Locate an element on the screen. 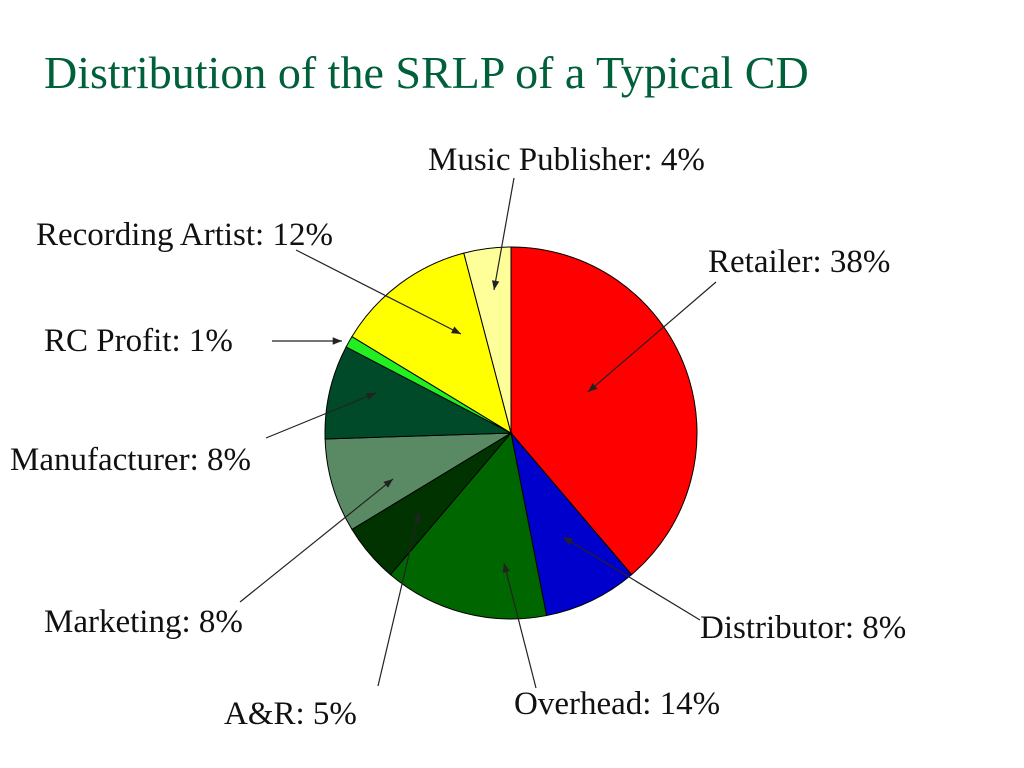 This screenshot has width=1024, height=768. pie-slice-marketing is located at coordinates (418, 481).